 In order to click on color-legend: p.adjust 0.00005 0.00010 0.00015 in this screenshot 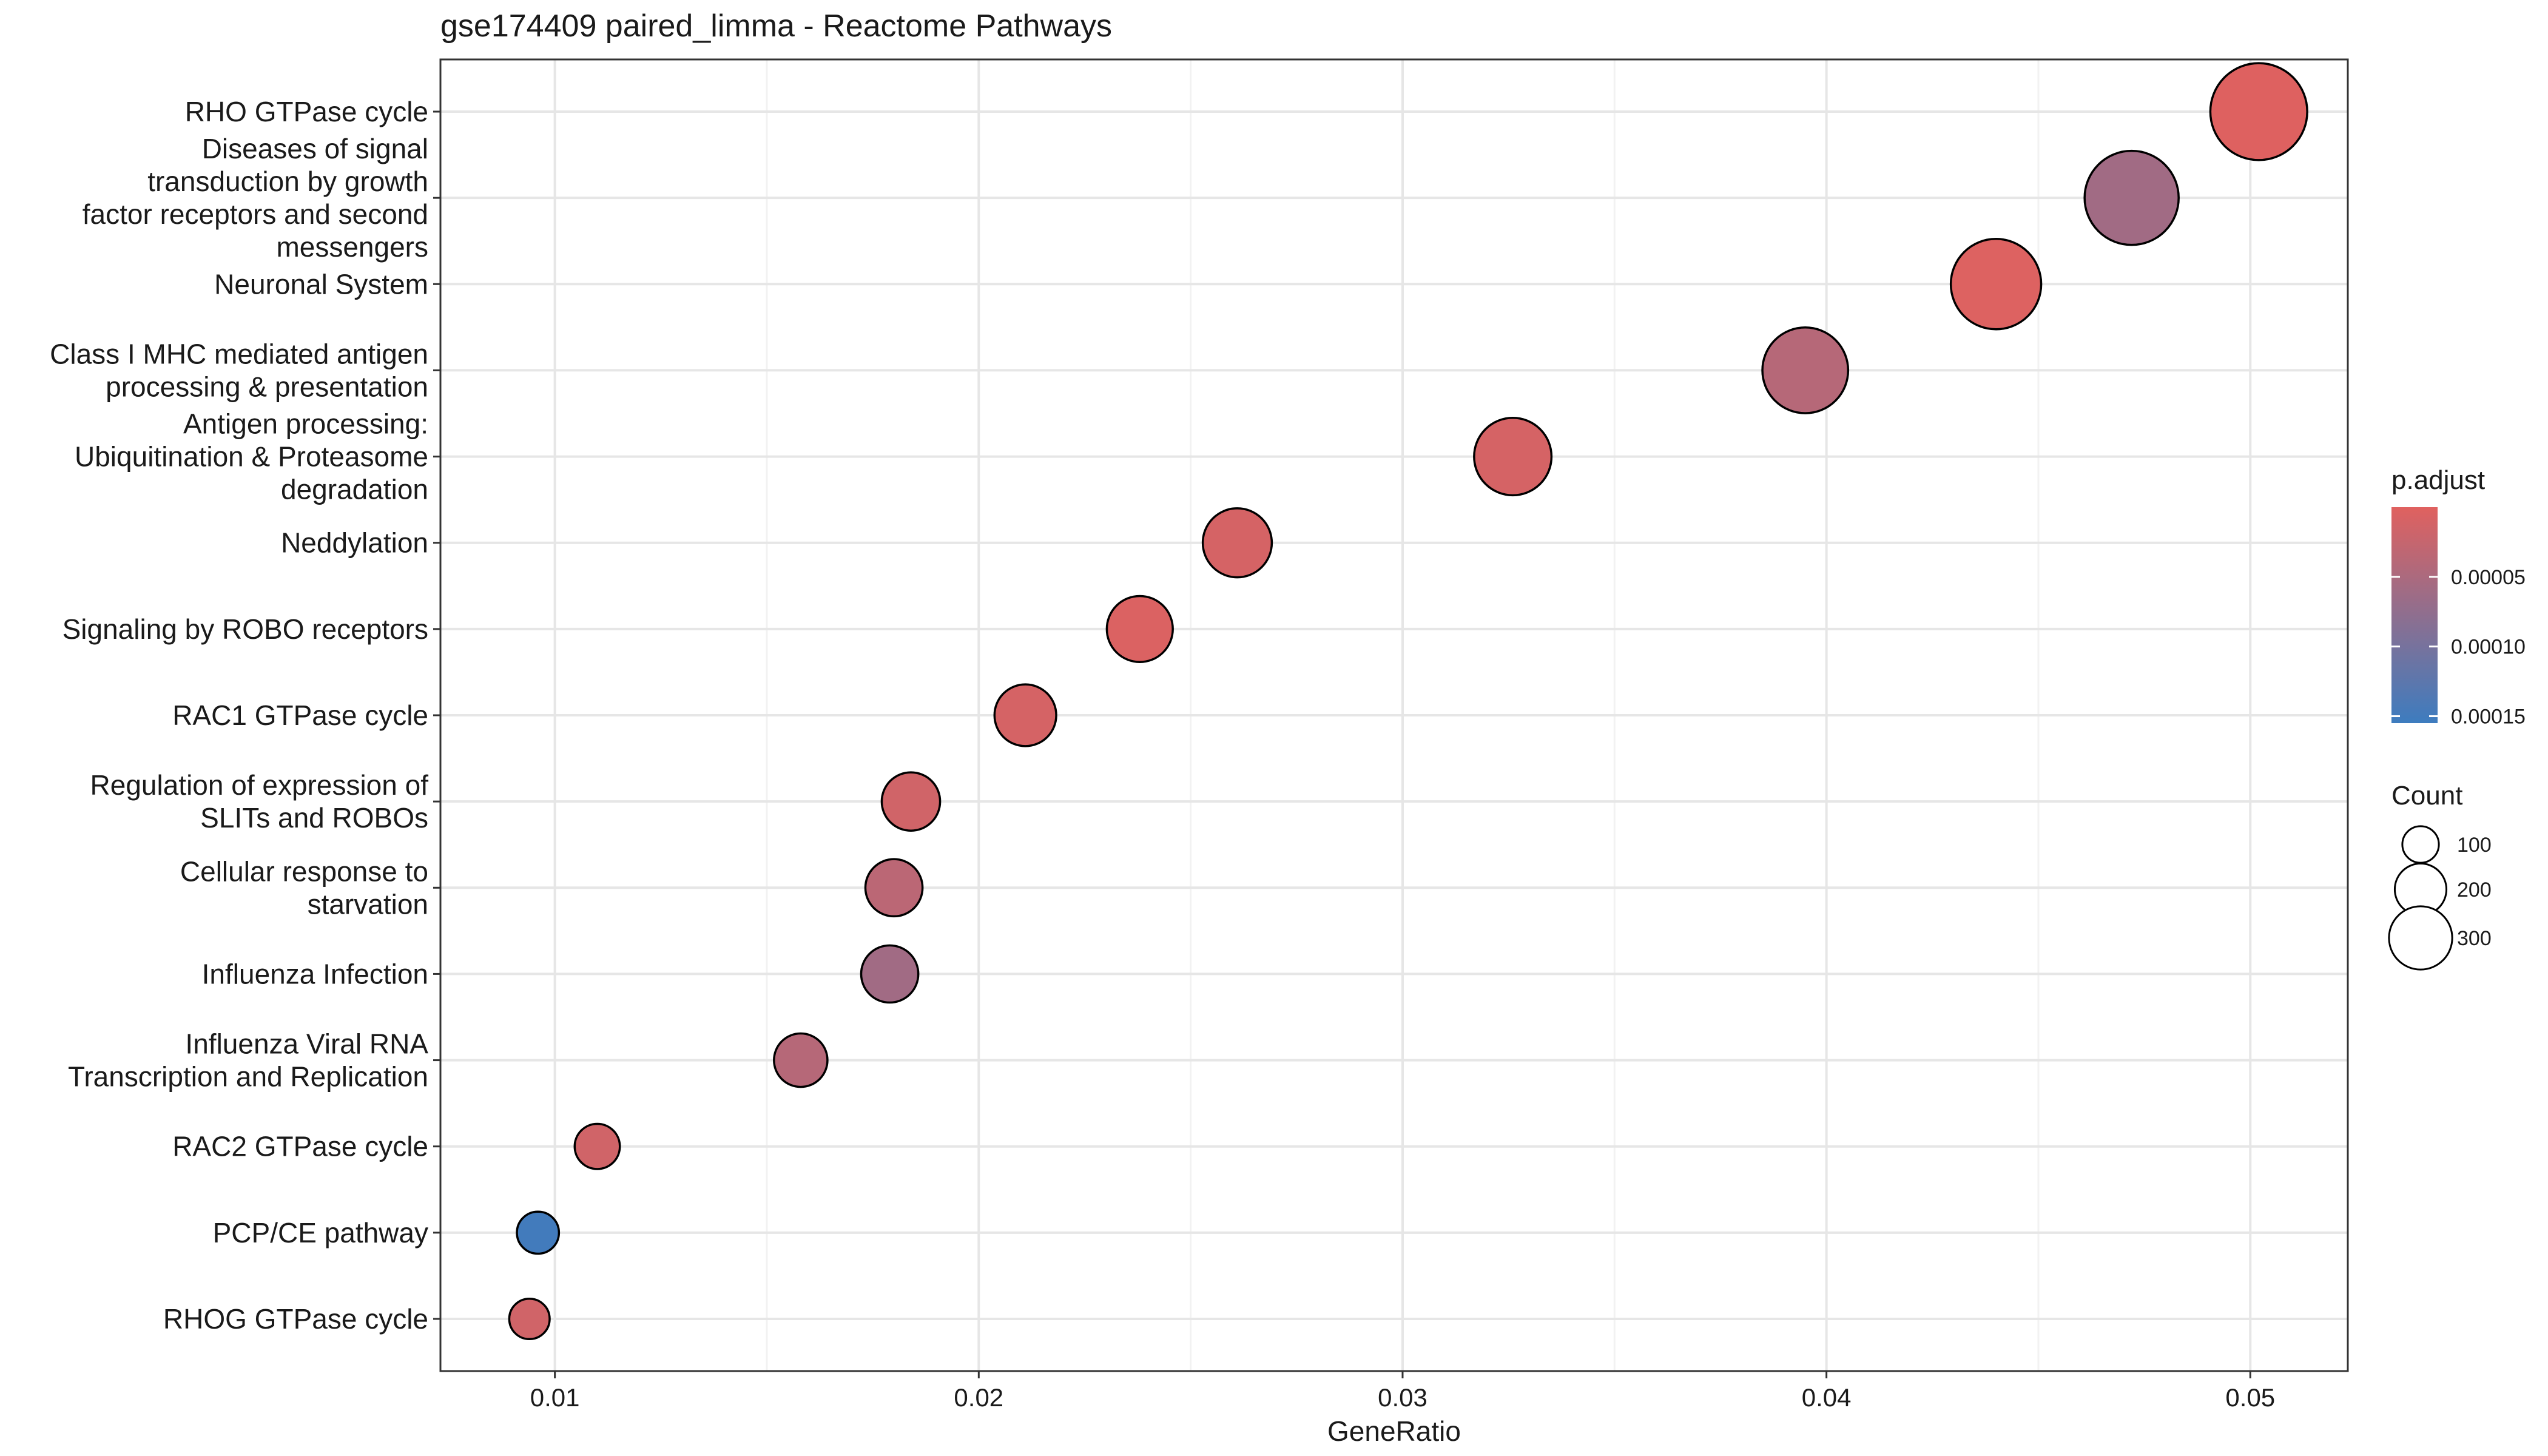, I will do `click(2458, 597)`.